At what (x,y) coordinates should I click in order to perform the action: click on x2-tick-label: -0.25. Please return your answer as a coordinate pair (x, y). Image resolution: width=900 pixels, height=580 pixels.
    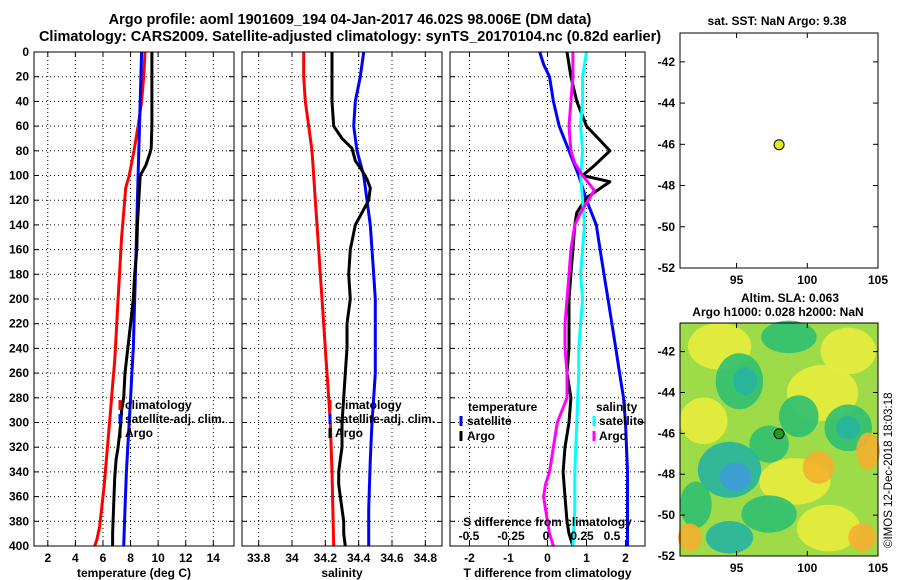
    Looking at the image, I should click on (511, 536).